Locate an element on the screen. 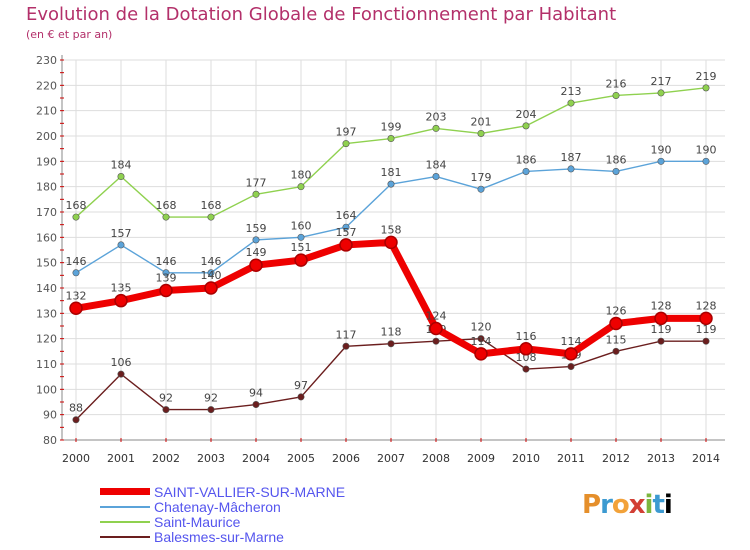 This screenshot has height=550, width=750. x-tick-label: 2005 is located at coordinates (301, 458).